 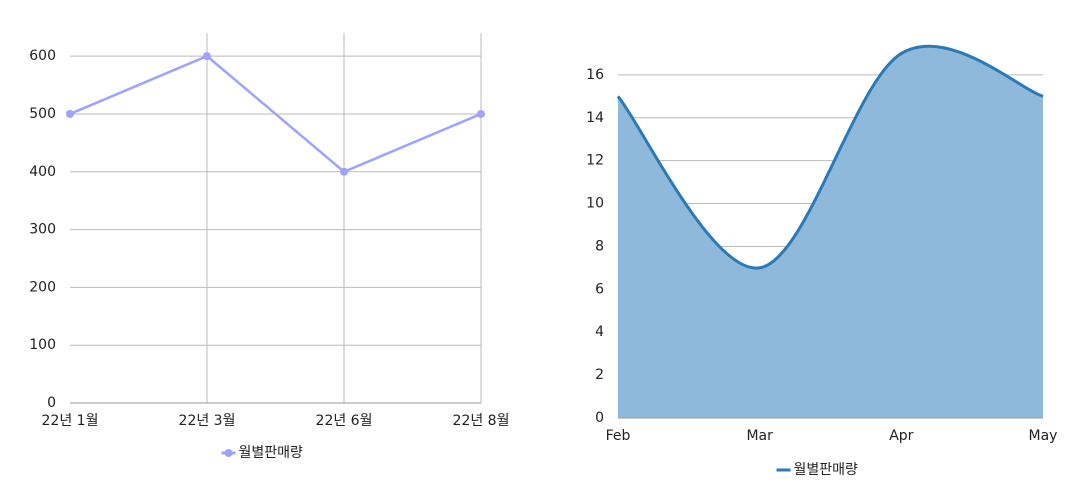 I want to click on y-tick-label: 100, so click(x=42, y=345).